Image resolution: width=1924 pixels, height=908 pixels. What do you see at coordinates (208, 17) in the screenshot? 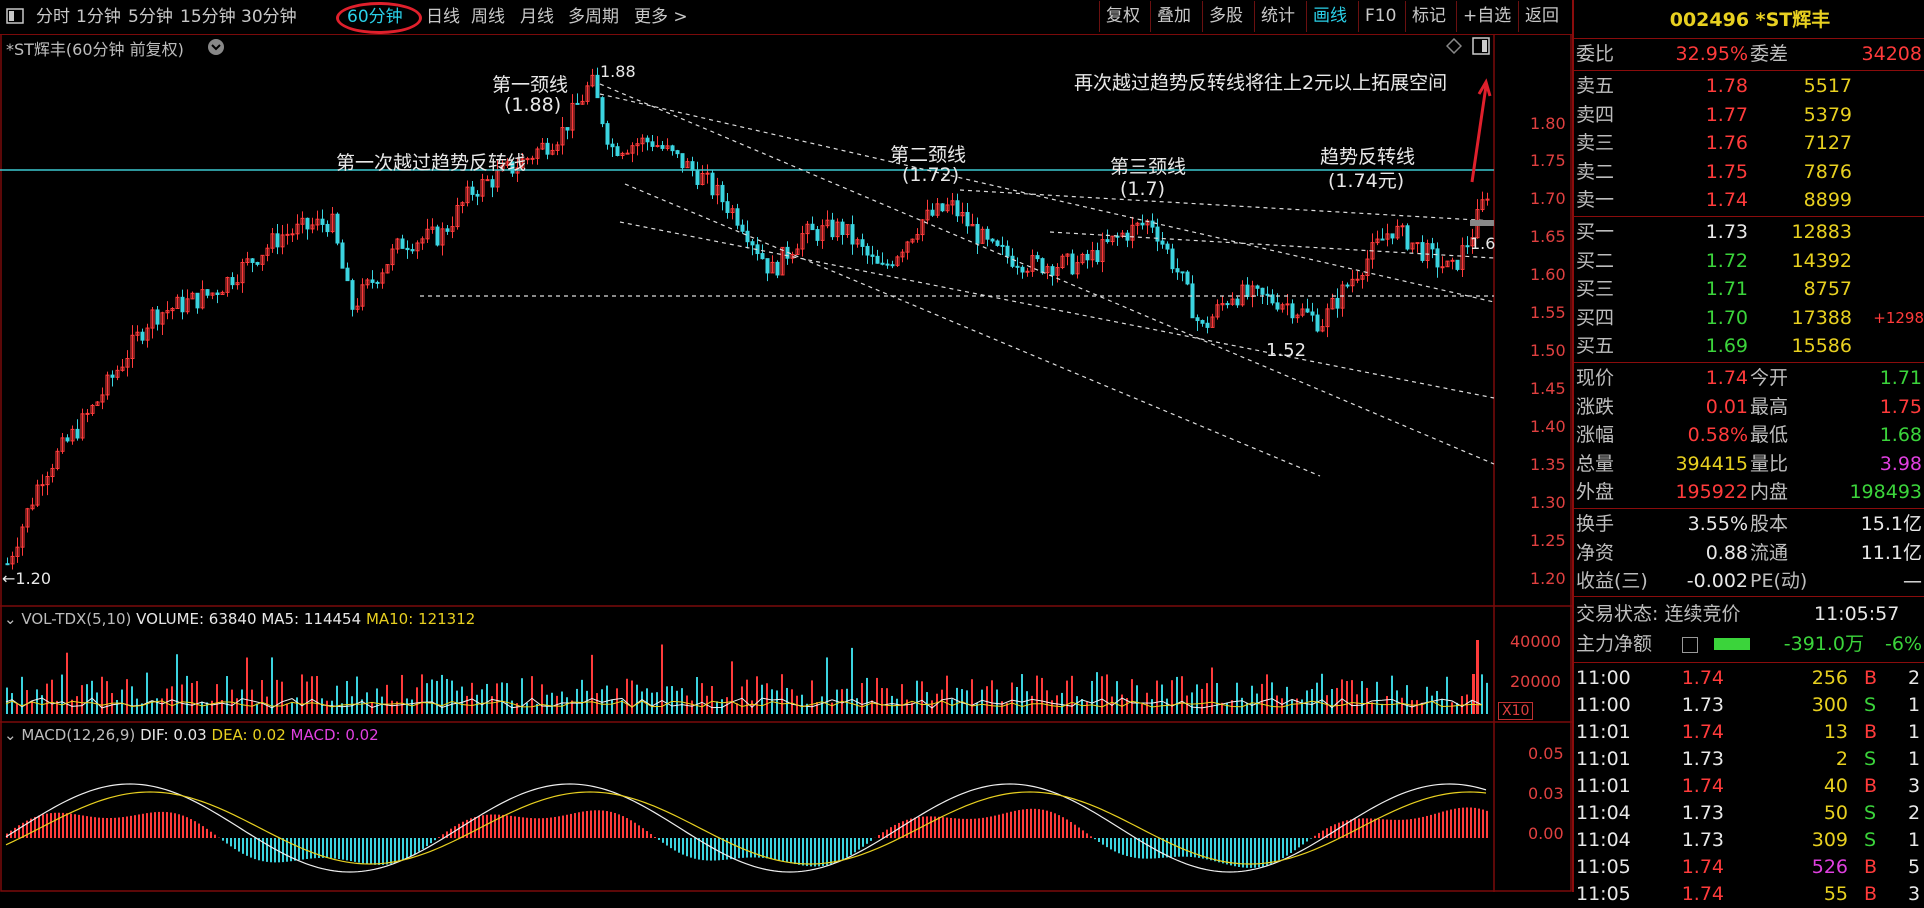
I see `tab-period-15min: 15分钟` at bounding box center [208, 17].